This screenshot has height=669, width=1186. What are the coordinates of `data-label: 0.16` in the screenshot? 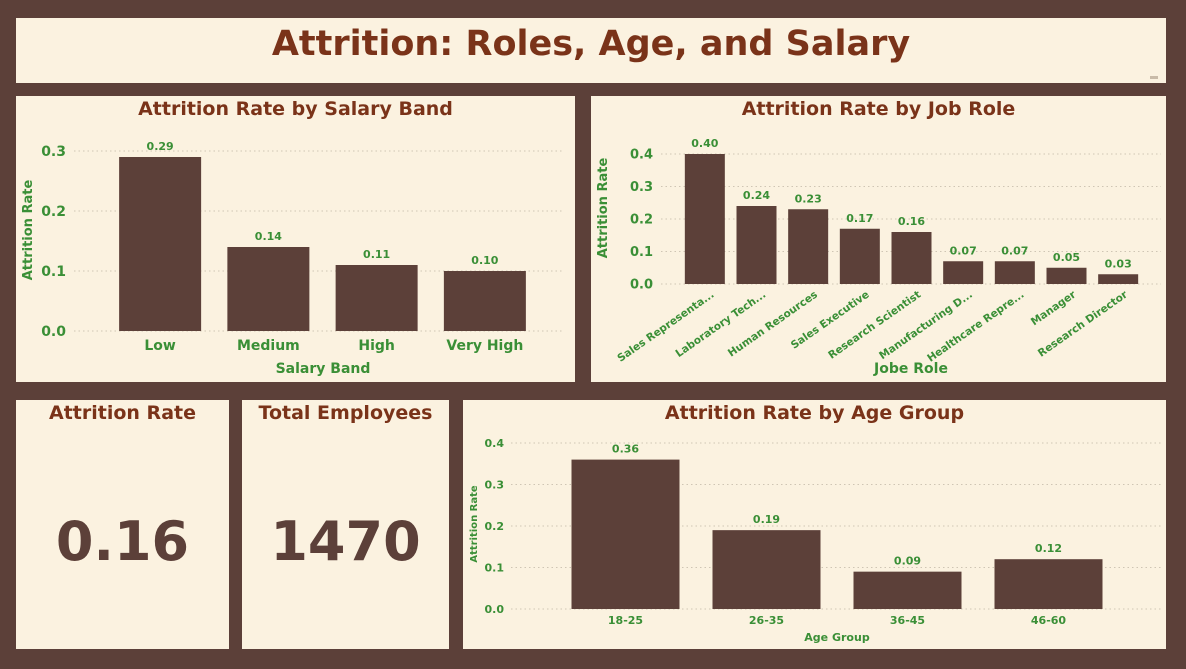 It's located at (911, 221).